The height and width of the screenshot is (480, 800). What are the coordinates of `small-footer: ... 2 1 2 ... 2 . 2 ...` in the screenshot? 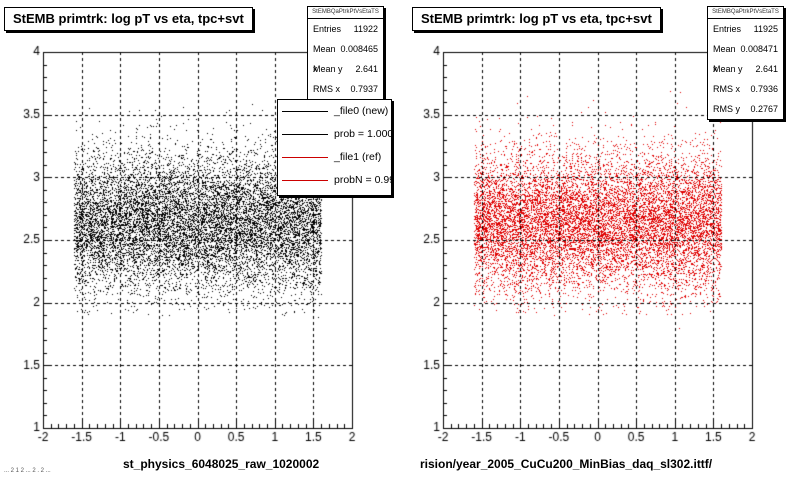 It's located at (27, 471).